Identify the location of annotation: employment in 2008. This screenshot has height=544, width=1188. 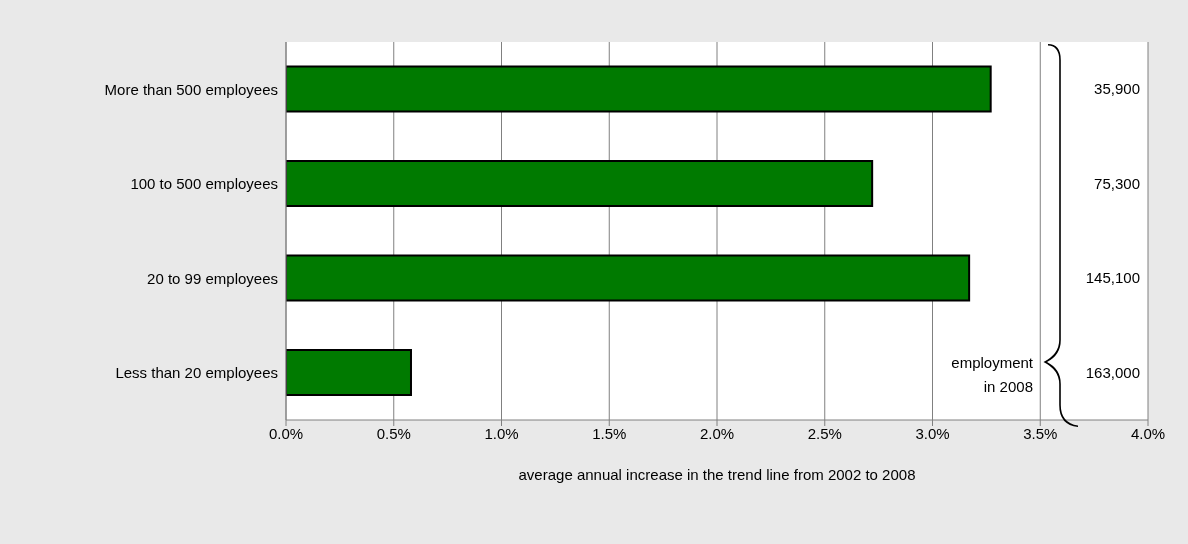
(992, 374).